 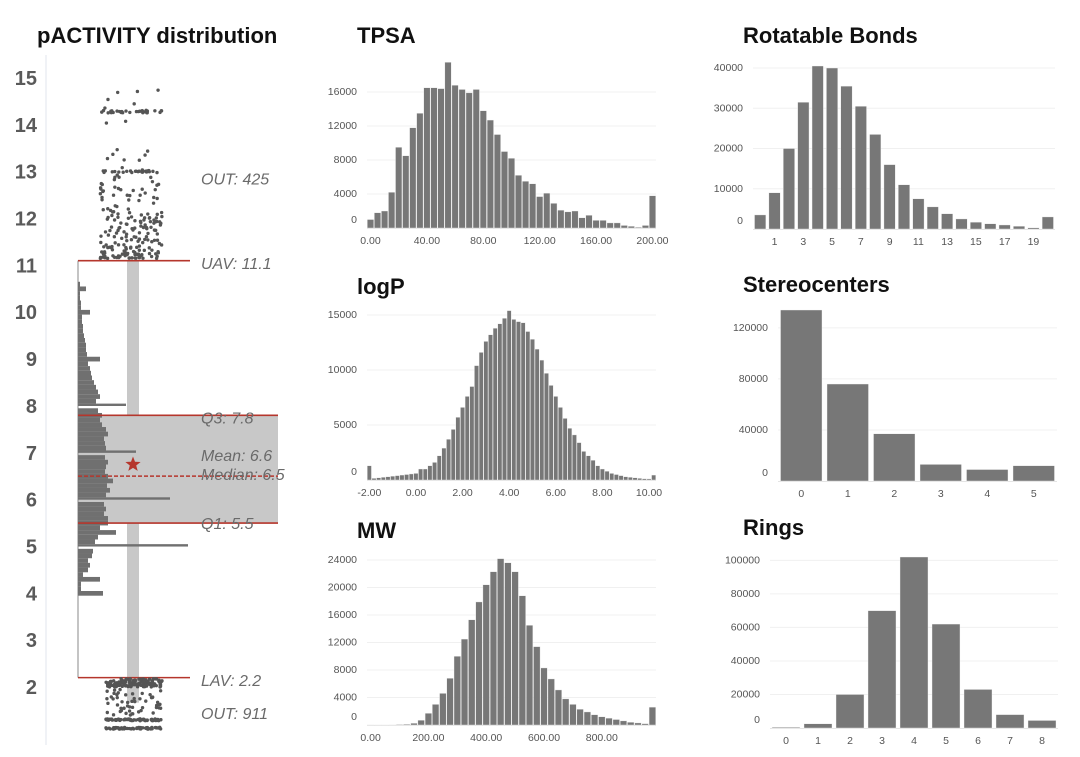 What do you see at coordinates (848, 494) in the screenshot?
I see `x-tick-label: 1` at bounding box center [848, 494].